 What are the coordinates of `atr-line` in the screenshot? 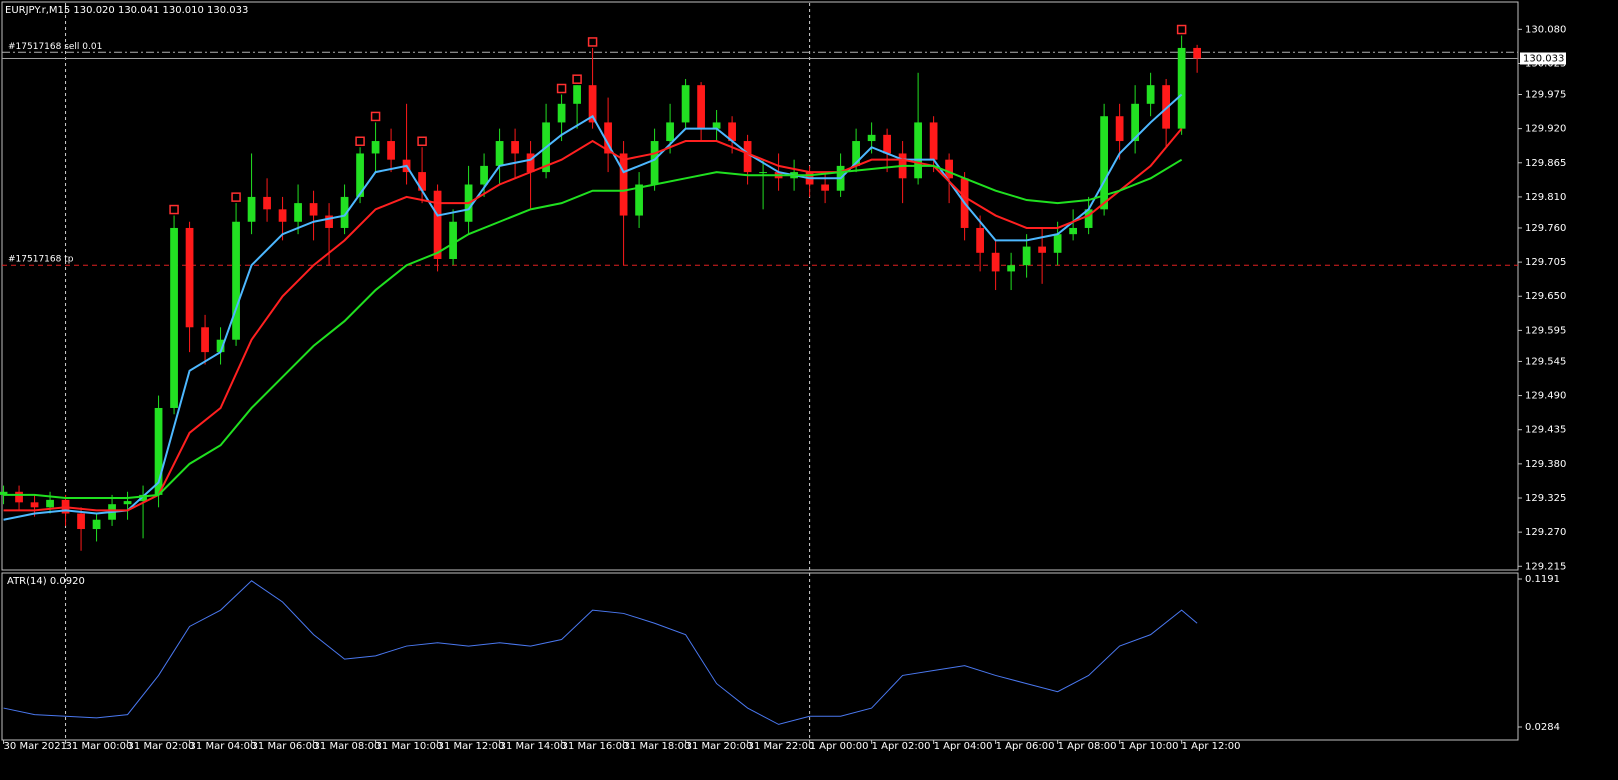 It's located at (600, 652).